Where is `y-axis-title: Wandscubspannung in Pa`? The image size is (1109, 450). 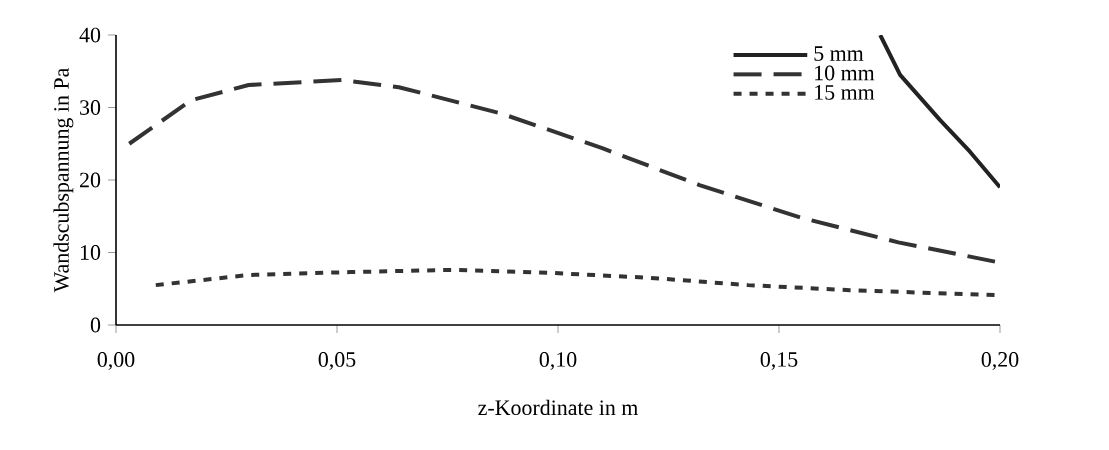 y-axis-title: Wandscubspannung in Pa is located at coordinates (63, 180).